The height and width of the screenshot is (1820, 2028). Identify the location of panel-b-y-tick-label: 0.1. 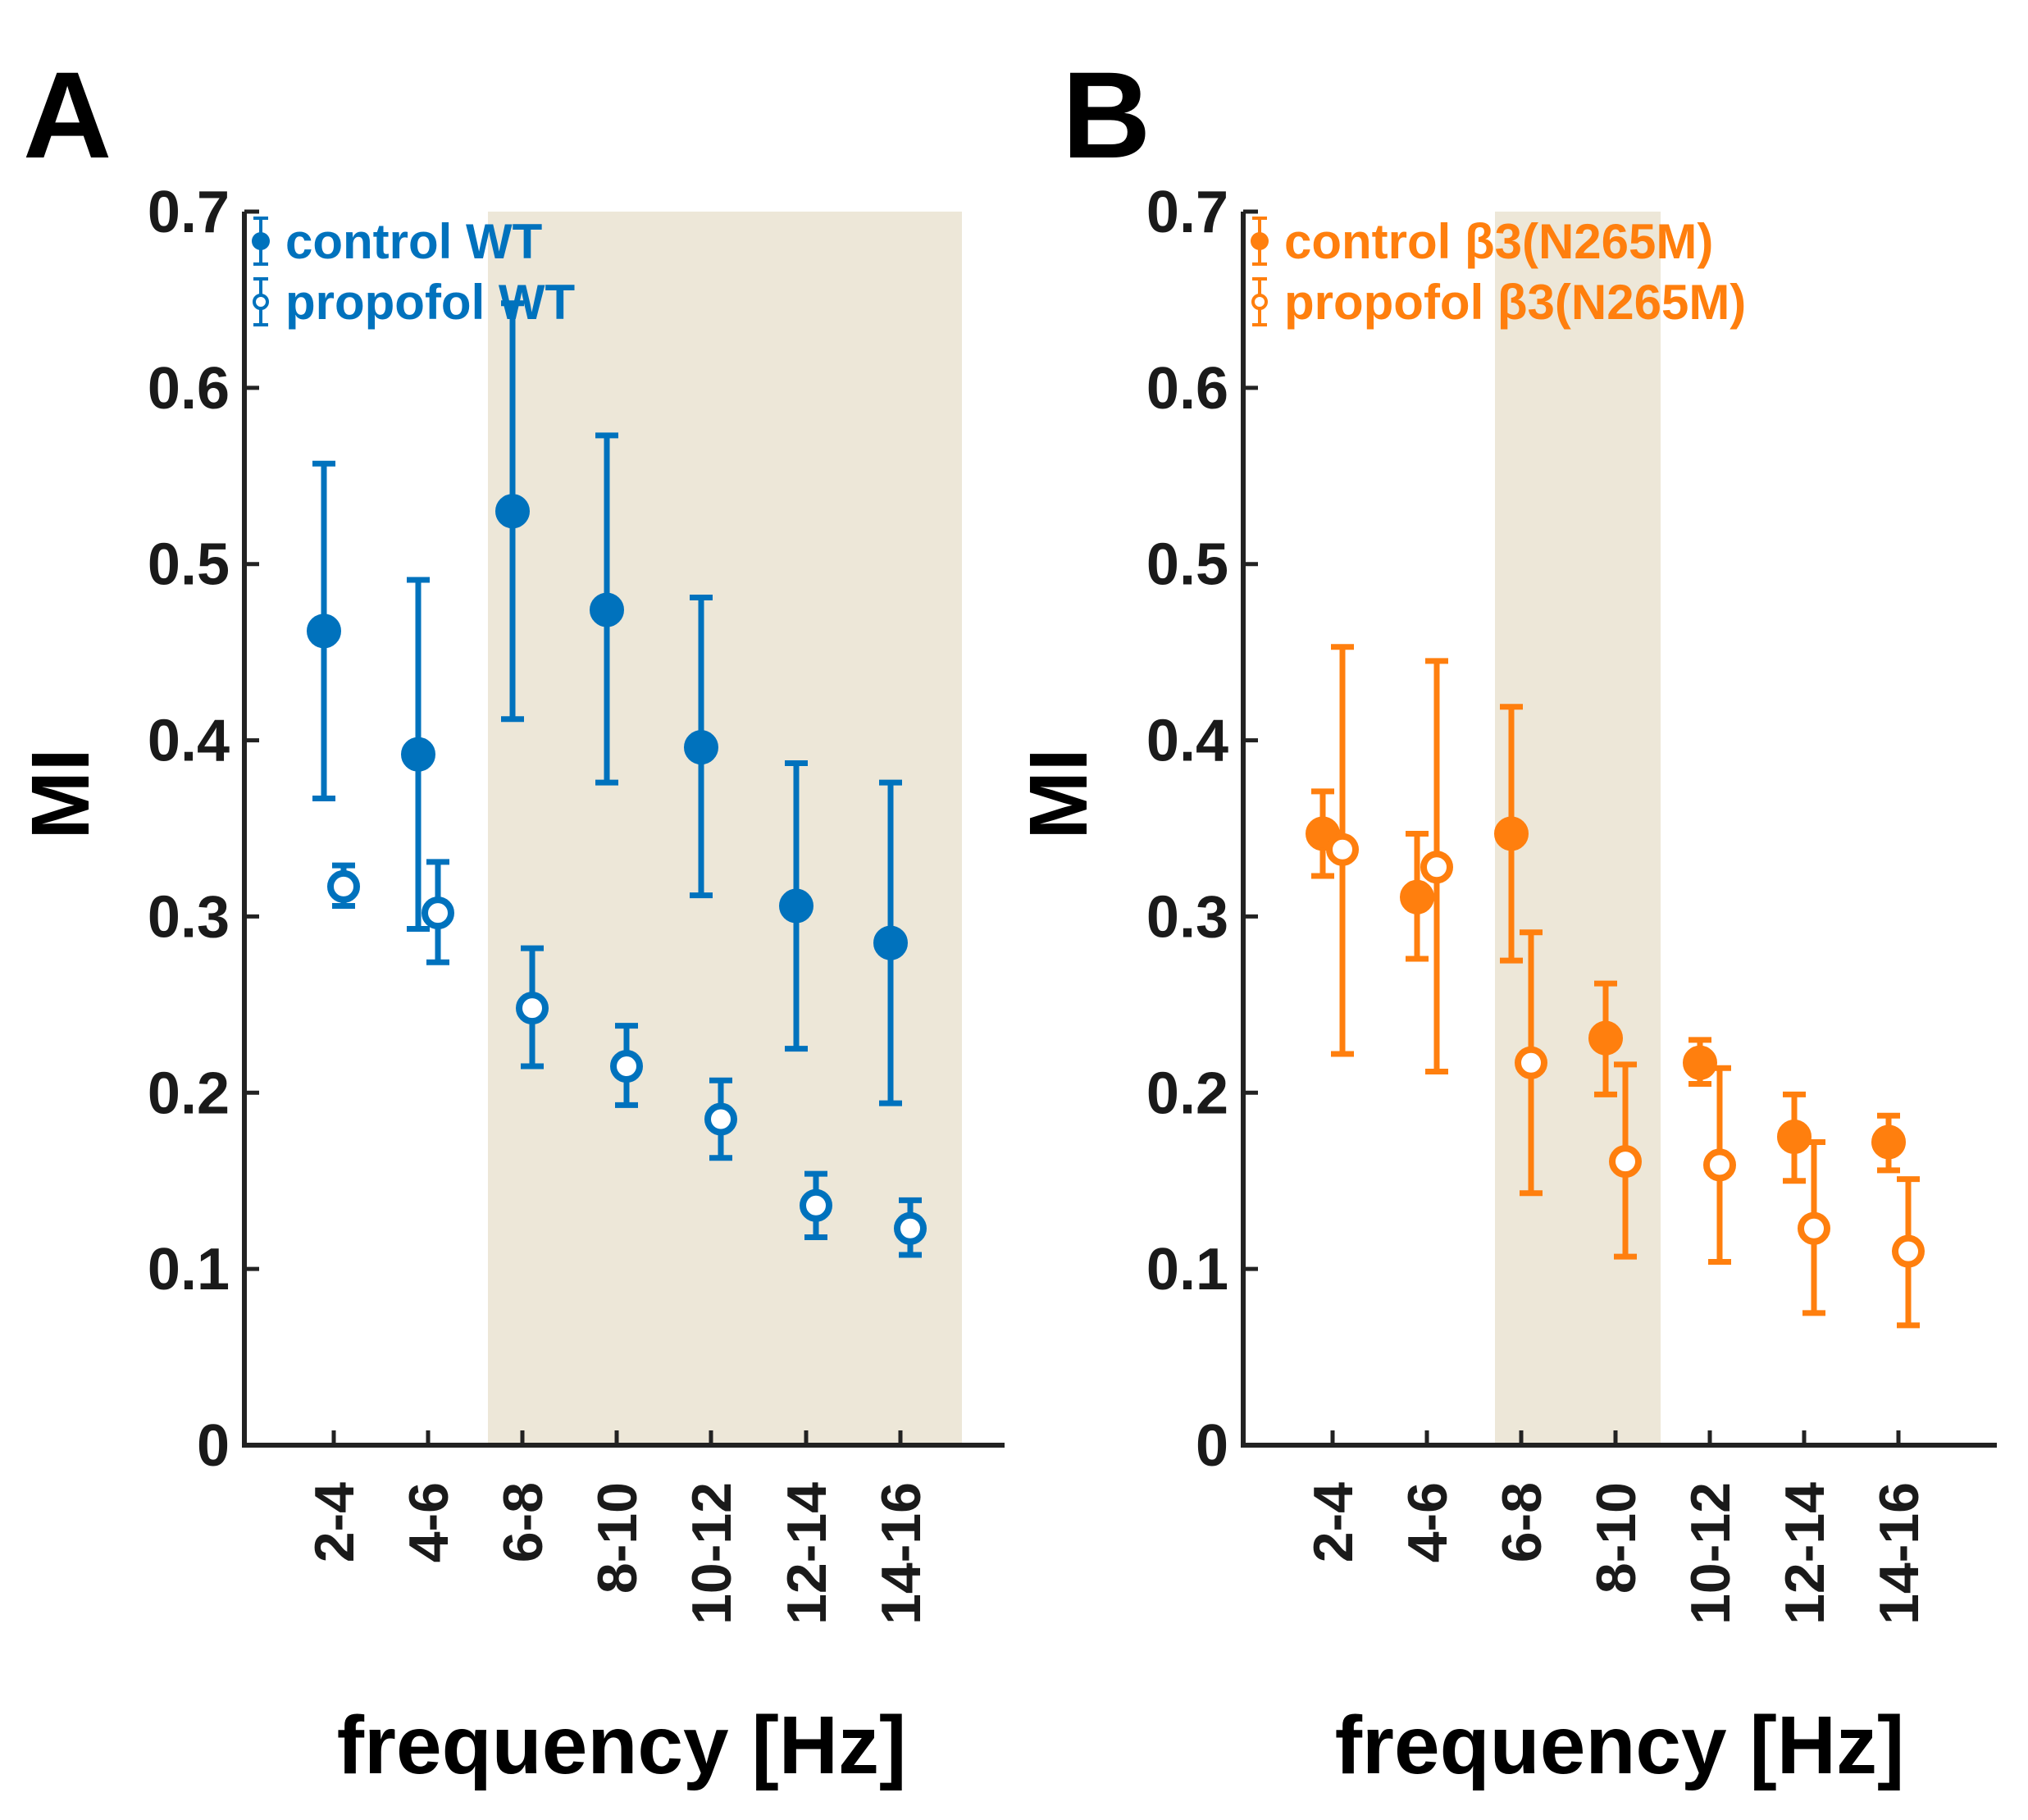
(1187, 1270).